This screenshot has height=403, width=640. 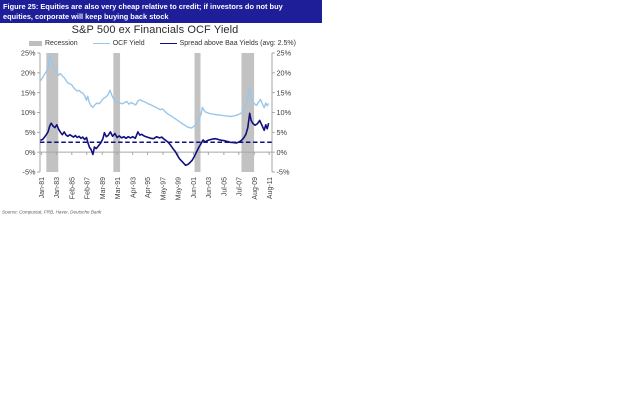 What do you see at coordinates (103, 188) in the screenshot?
I see `x-axis-label: Mar-89` at bounding box center [103, 188].